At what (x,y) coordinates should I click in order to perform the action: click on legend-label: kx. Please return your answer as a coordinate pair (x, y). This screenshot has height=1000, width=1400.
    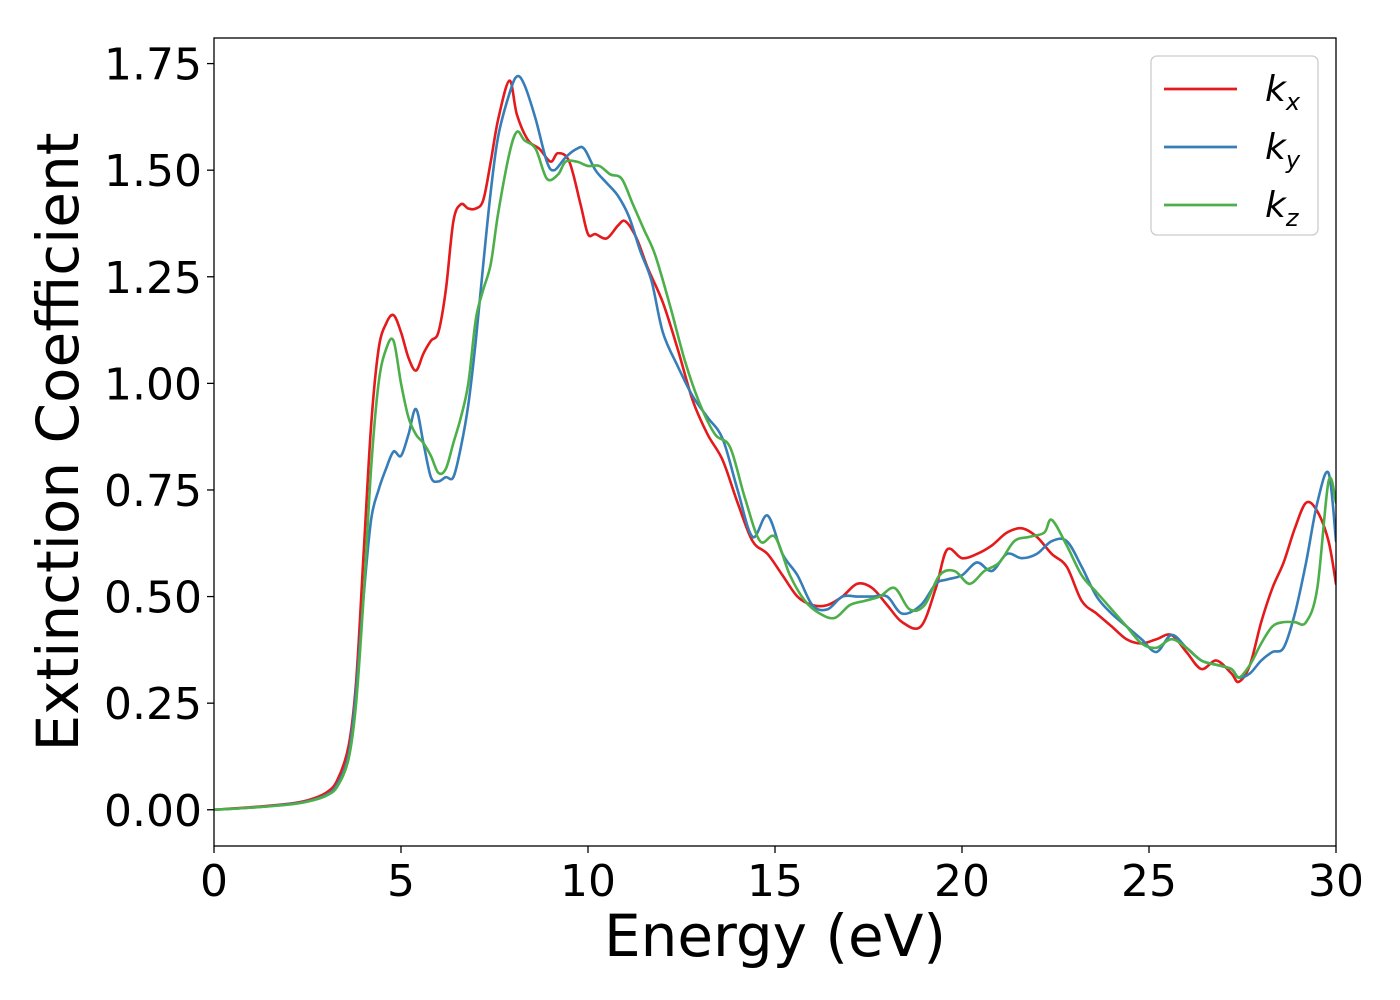
    Looking at the image, I should click on (1283, 92).